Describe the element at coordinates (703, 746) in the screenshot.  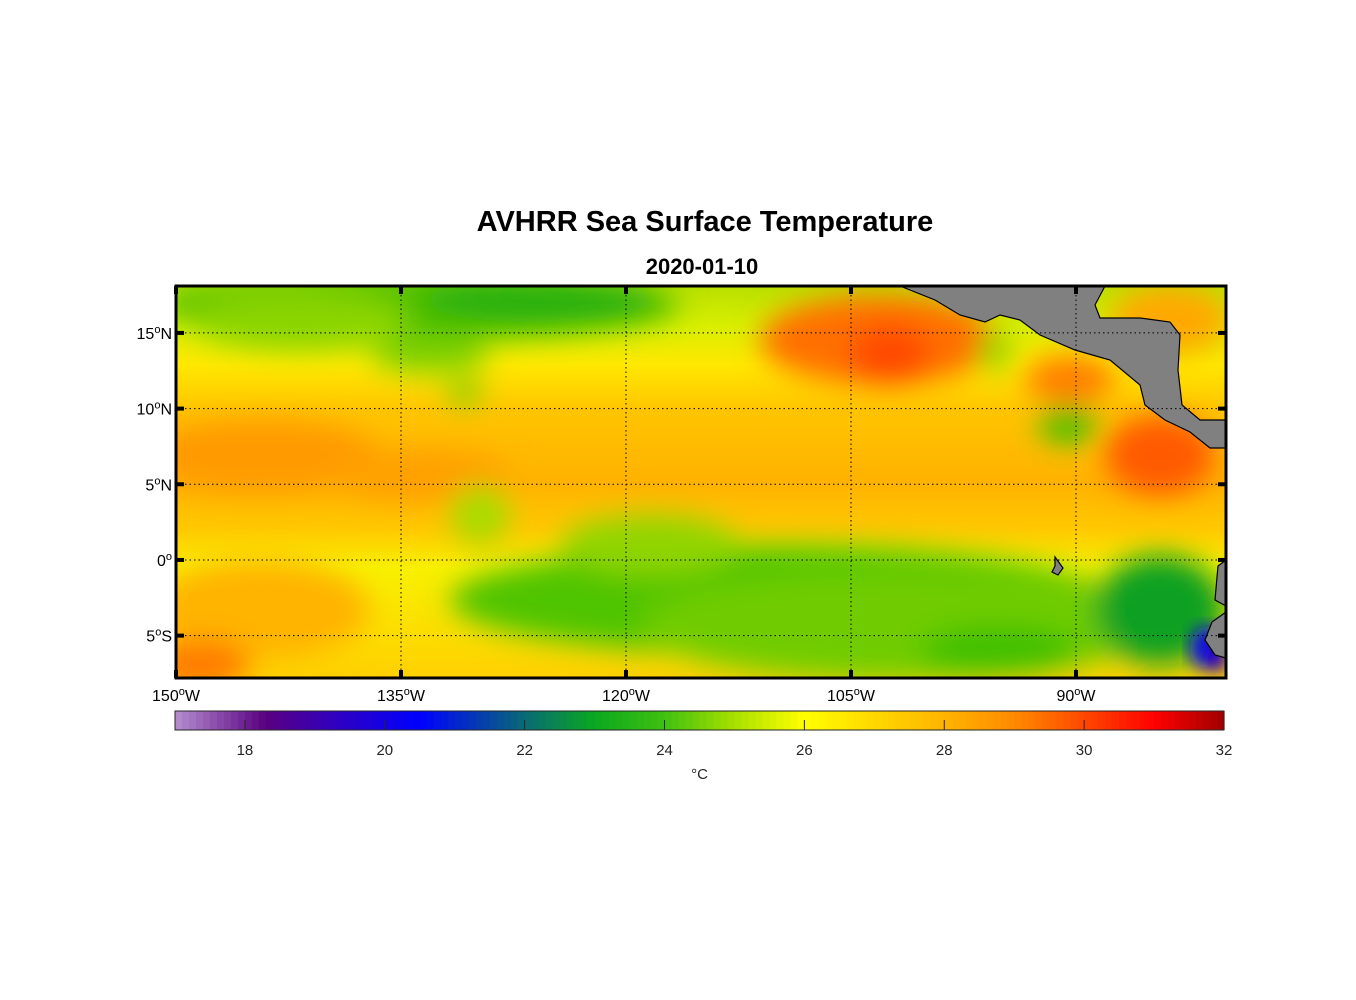
I see `colorbar: 18 20 22 24 26 28 30 32 °C` at that location.